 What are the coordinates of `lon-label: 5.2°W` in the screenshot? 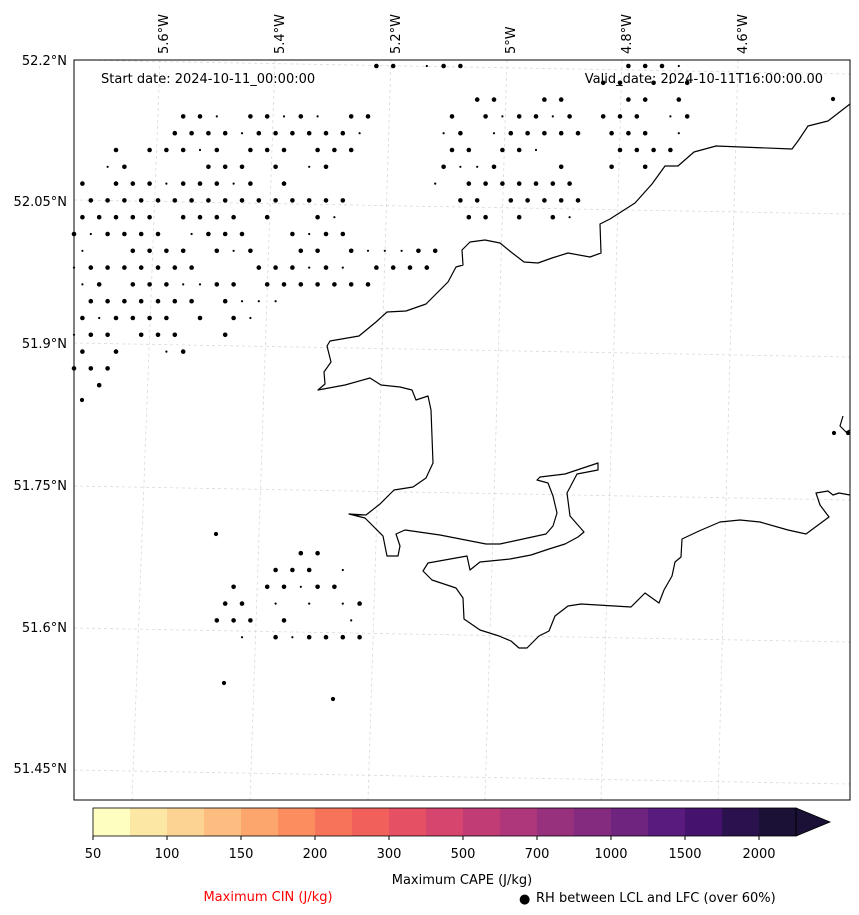 It's located at (396, 34).